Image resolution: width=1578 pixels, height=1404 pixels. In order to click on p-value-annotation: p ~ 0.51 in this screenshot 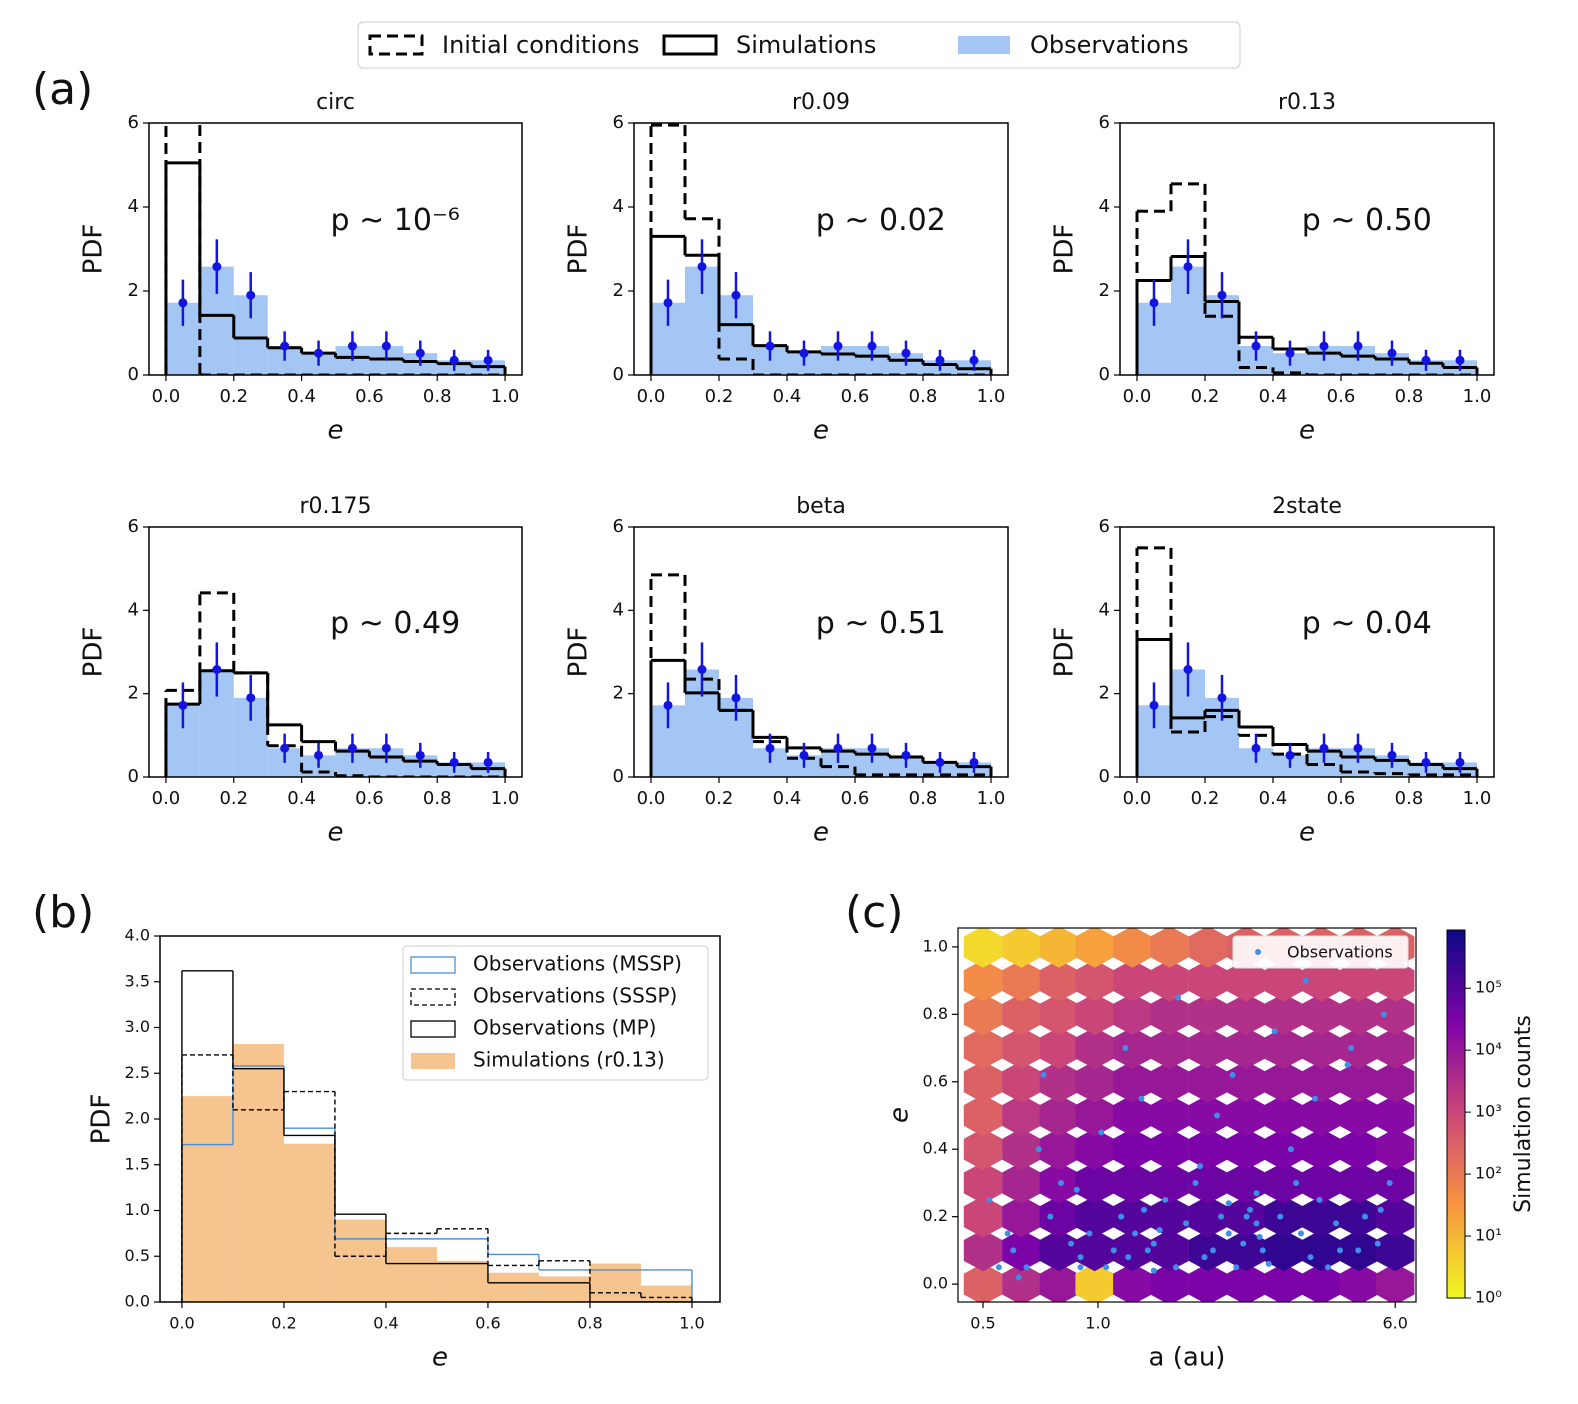, I will do `click(881, 623)`.